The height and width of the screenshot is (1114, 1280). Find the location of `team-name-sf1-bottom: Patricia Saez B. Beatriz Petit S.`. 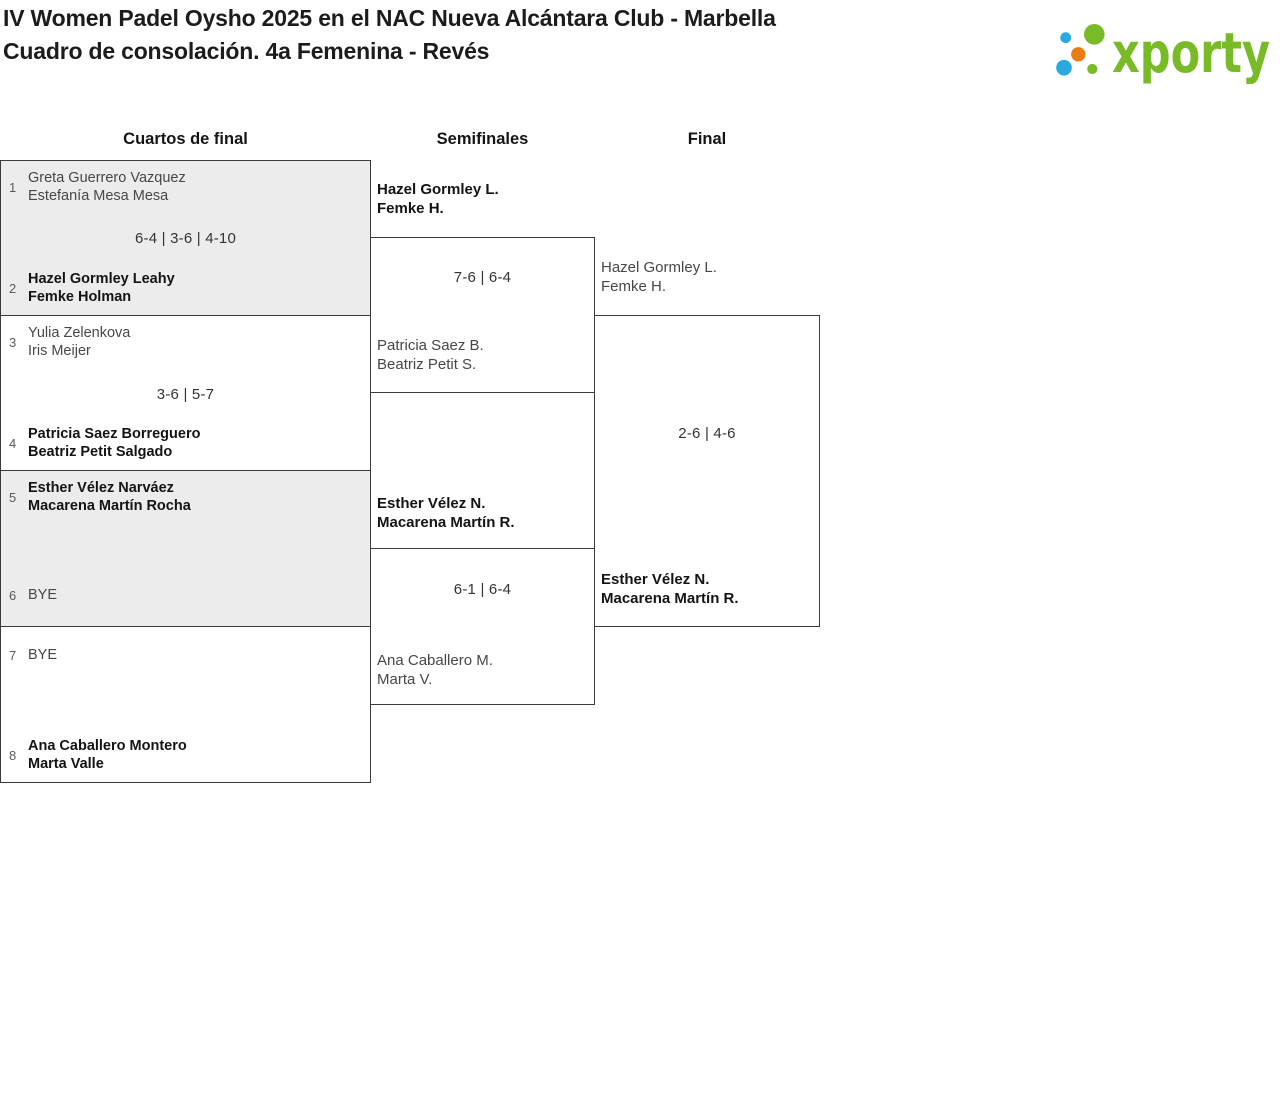

team-name-sf1-bottom: Patricia Saez B. Beatriz Petit S. is located at coordinates (430, 355).